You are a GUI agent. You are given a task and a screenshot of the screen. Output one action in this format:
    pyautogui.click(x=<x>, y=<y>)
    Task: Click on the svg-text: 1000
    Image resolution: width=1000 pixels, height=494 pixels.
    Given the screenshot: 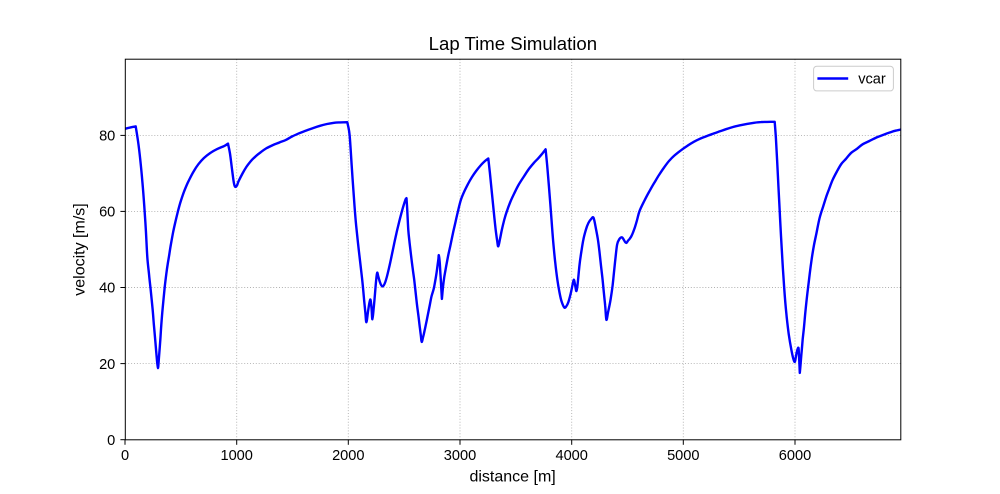 What is the action you would take?
    pyautogui.click(x=236, y=456)
    